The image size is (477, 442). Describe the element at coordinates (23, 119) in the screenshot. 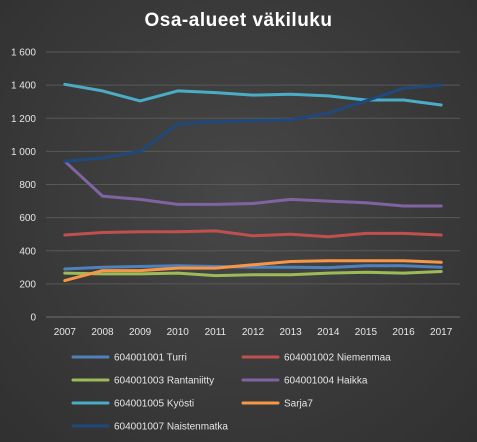

I see `y-tick-label: 1 200` at that location.